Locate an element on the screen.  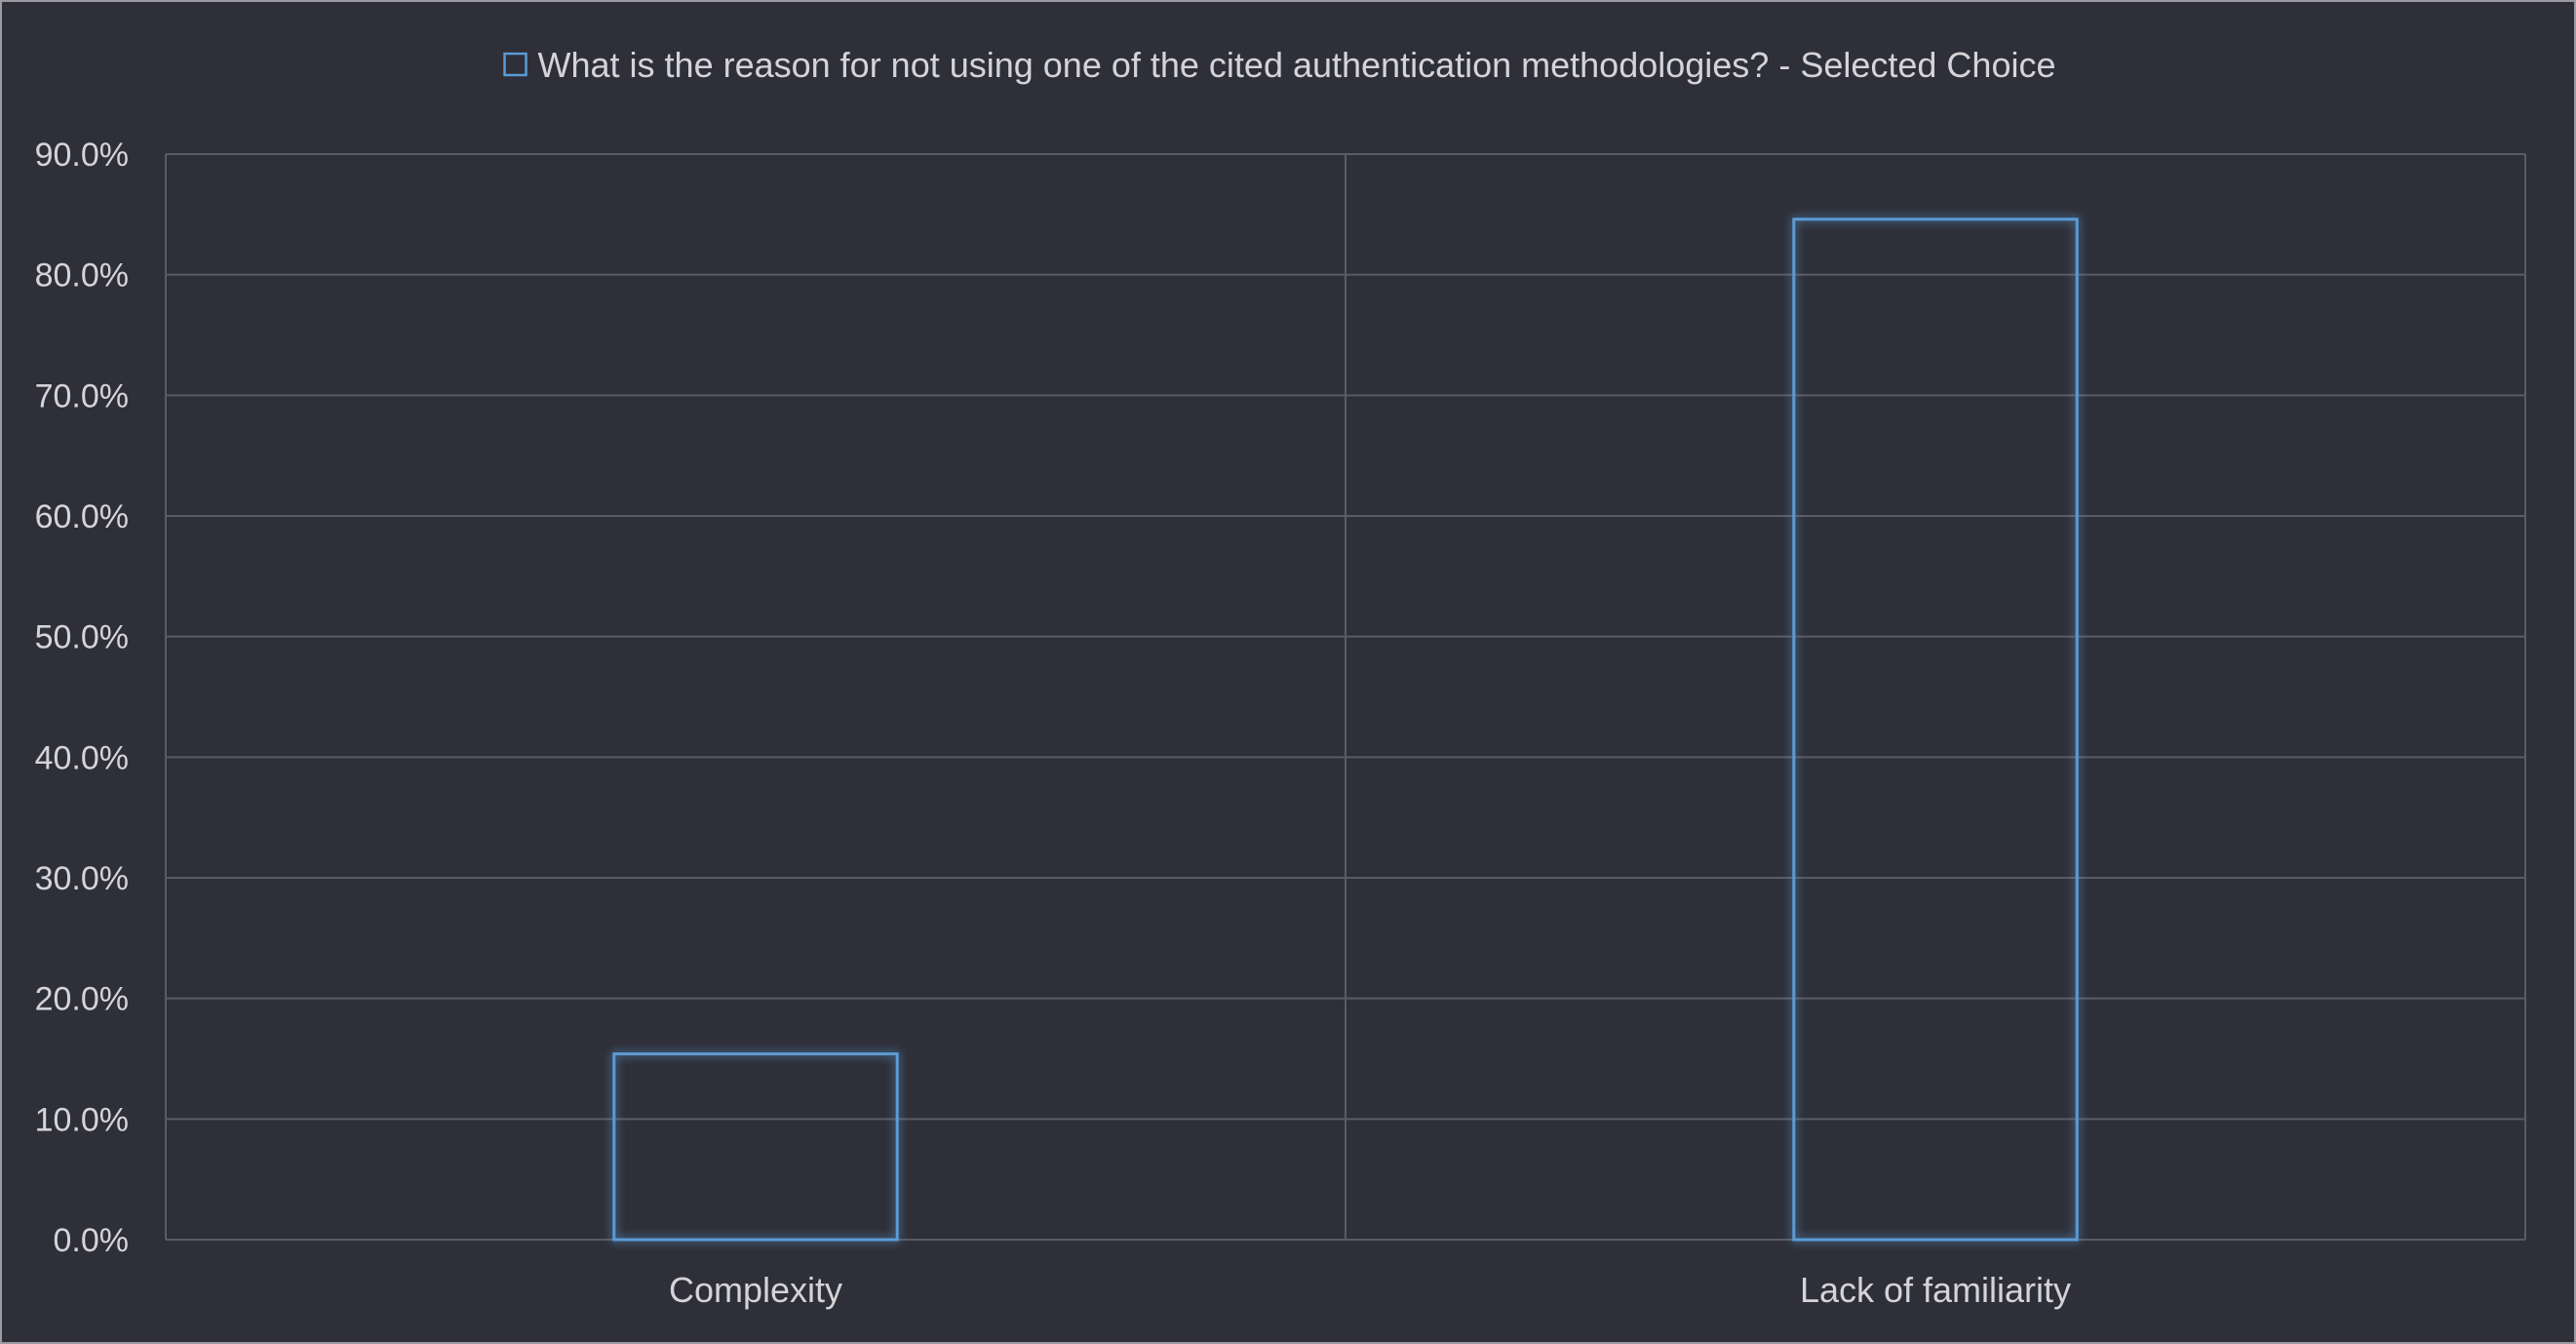
y-tick-label: 20.0% is located at coordinates (82, 999).